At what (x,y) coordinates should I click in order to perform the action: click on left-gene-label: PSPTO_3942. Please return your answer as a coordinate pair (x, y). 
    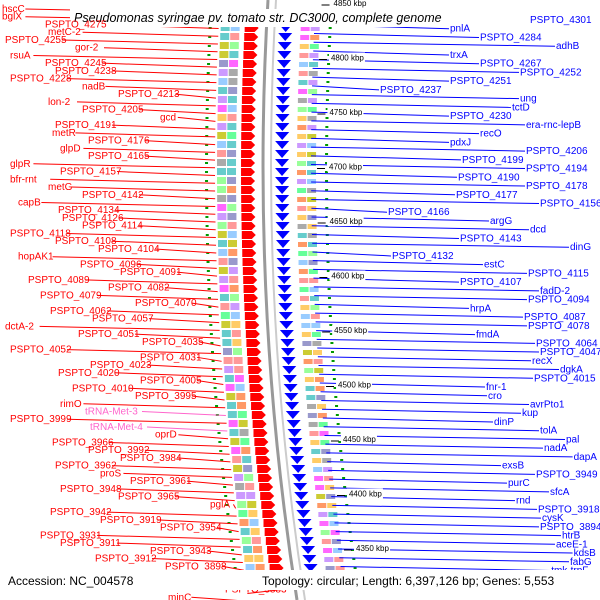
    Looking at the image, I should click on (81, 512).